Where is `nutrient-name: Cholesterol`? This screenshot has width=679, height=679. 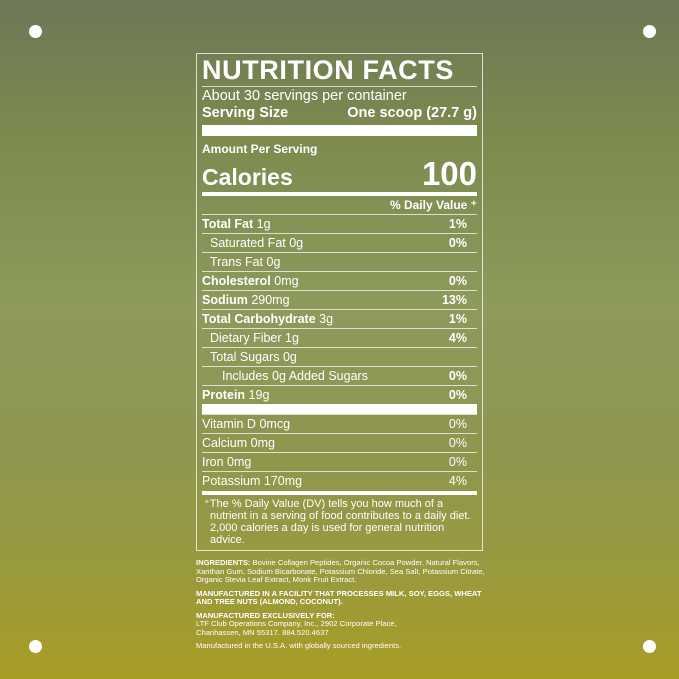
nutrient-name: Cholesterol is located at coordinates (236, 281).